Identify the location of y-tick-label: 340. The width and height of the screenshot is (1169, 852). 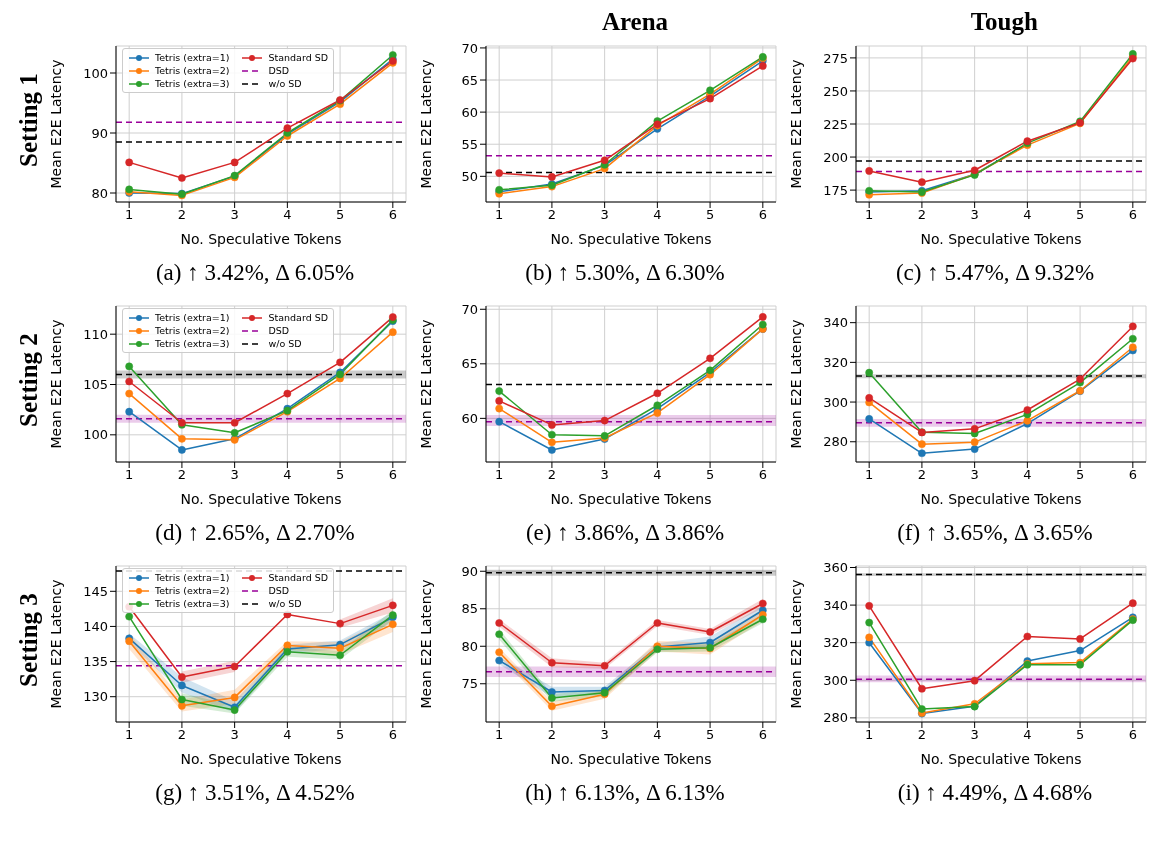
(835, 323).